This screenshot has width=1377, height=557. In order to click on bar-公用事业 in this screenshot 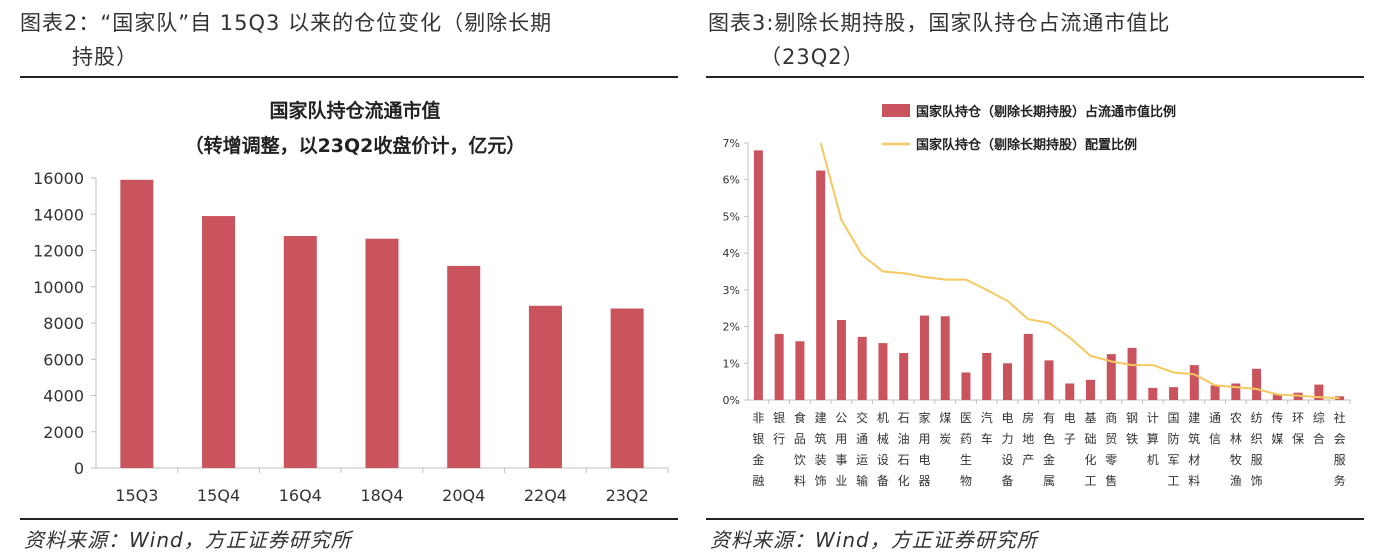, I will do `click(841, 359)`.